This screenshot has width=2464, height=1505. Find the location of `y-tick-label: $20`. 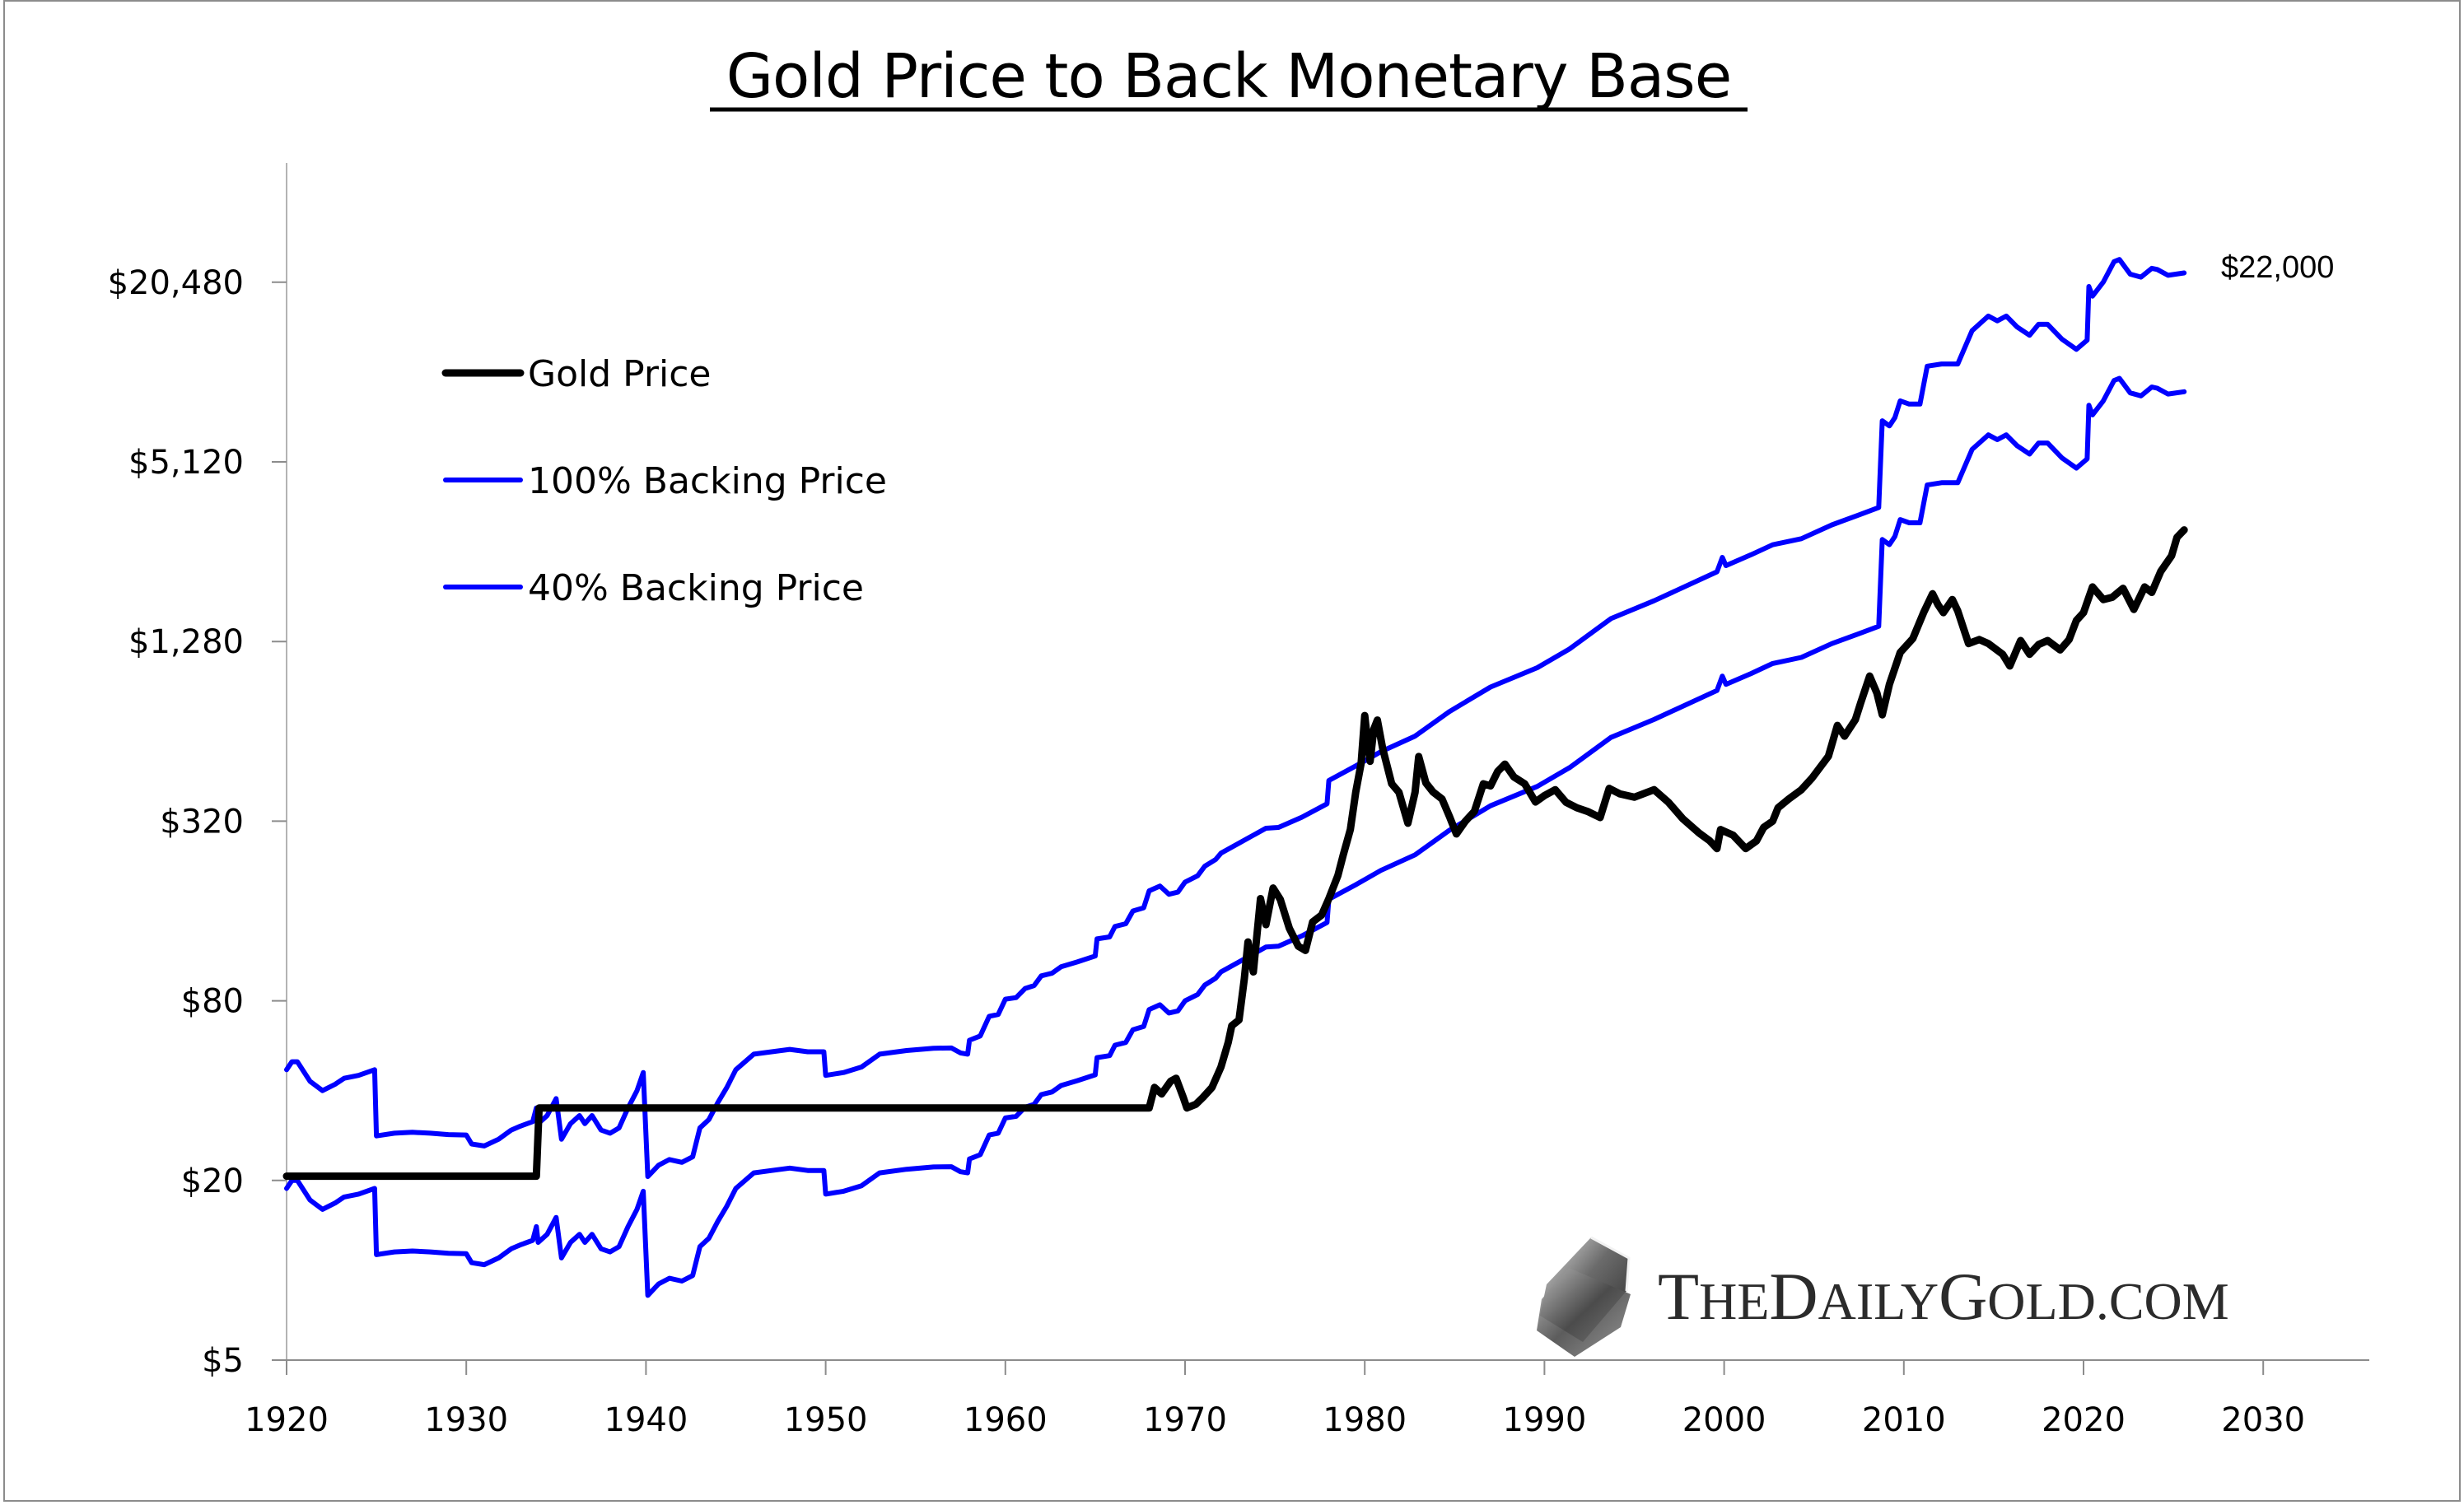

y-tick-label: $20 is located at coordinates (212, 1181).